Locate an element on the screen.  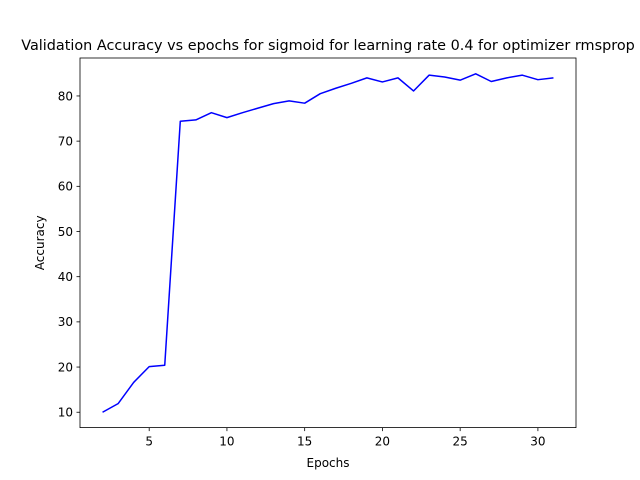
x-tick-label: 10 is located at coordinates (226, 442).